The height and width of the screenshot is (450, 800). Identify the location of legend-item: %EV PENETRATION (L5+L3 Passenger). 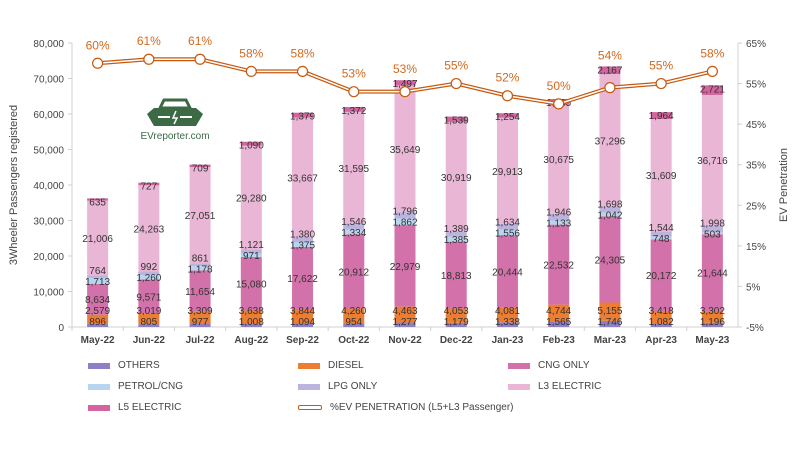
(406, 407).